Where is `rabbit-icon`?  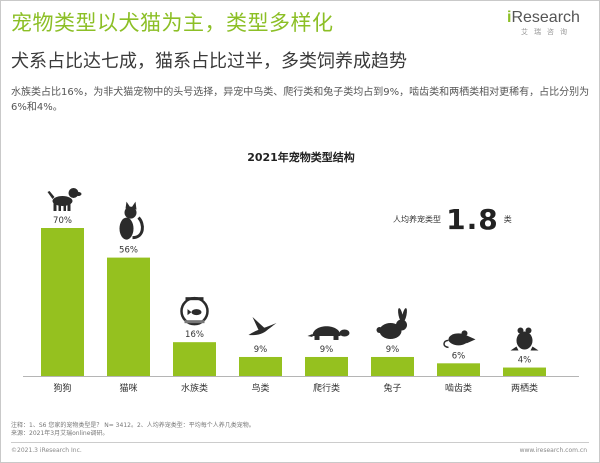 rabbit-icon is located at coordinates (391, 323).